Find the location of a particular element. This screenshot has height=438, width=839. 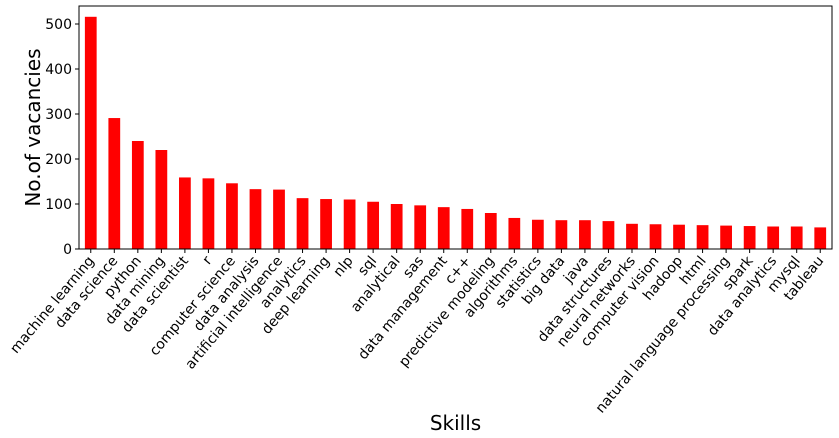

y-tick-label: 0 is located at coordinates (67, 250).